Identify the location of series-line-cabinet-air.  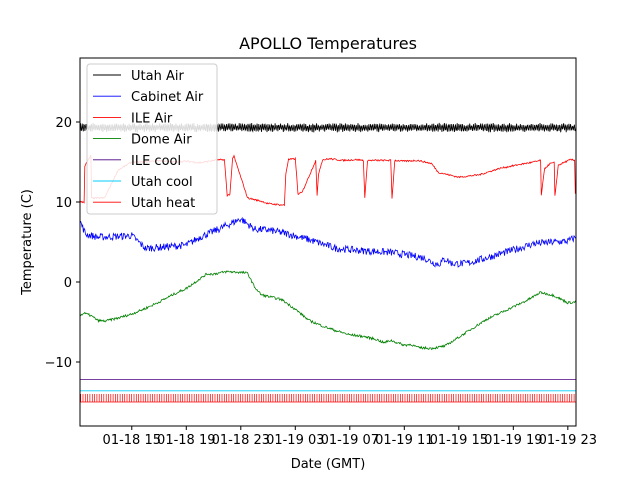
(328, 242).